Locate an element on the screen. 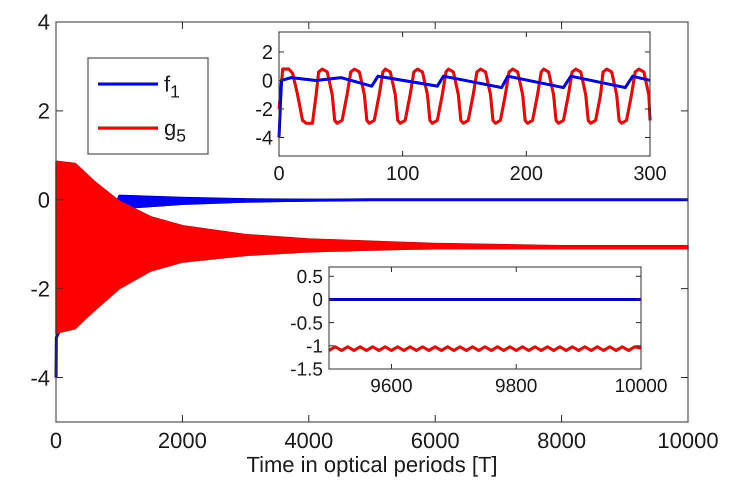 The image size is (731, 499). x-tick-label: 4000 is located at coordinates (309, 440).